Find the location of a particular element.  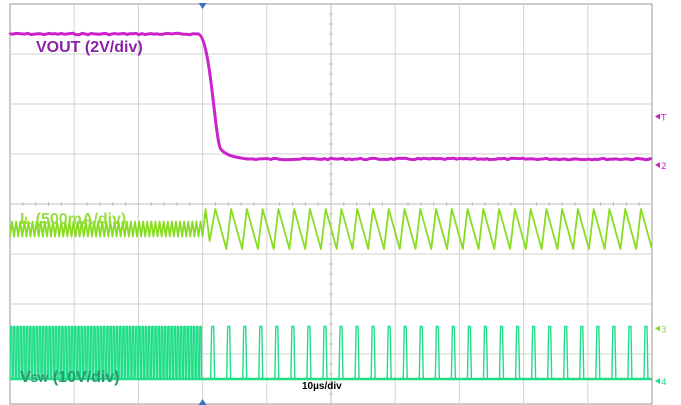

trigger-level-marker-label: T is located at coordinates (663, 119).